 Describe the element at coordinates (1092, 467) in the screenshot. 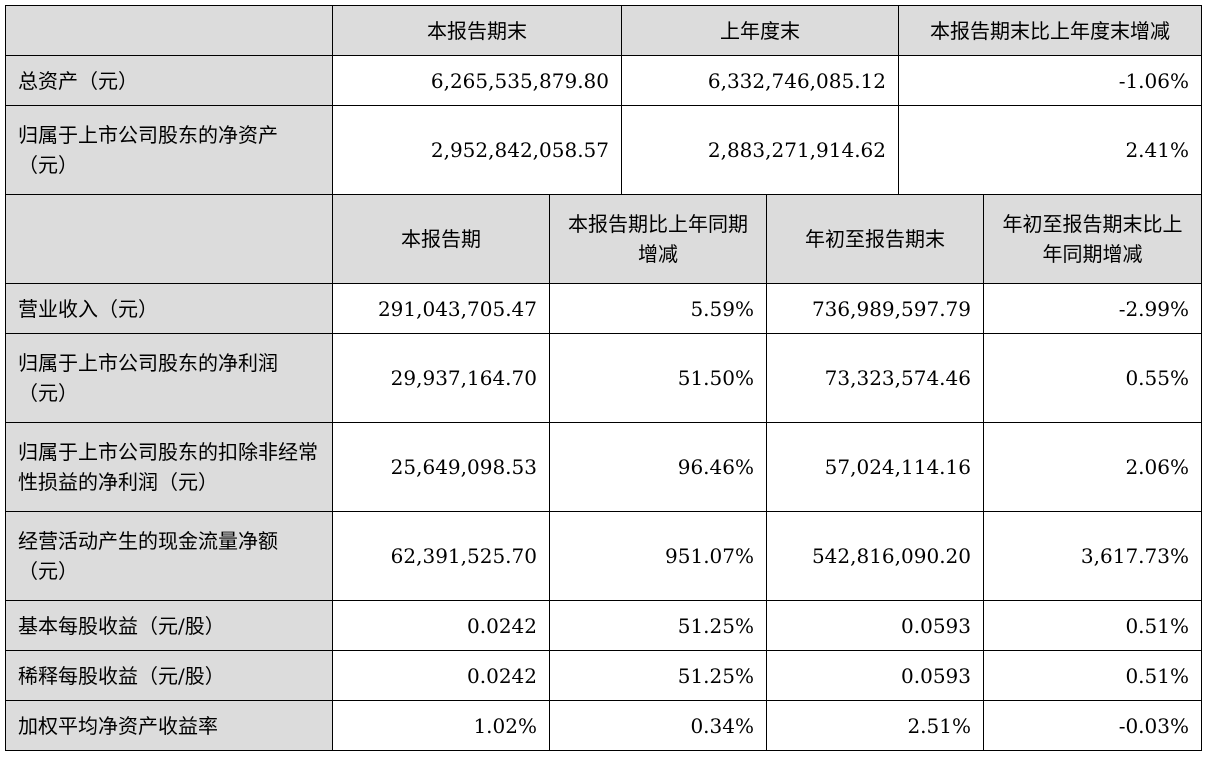

I see `value-cell: 2.06%` at that location.